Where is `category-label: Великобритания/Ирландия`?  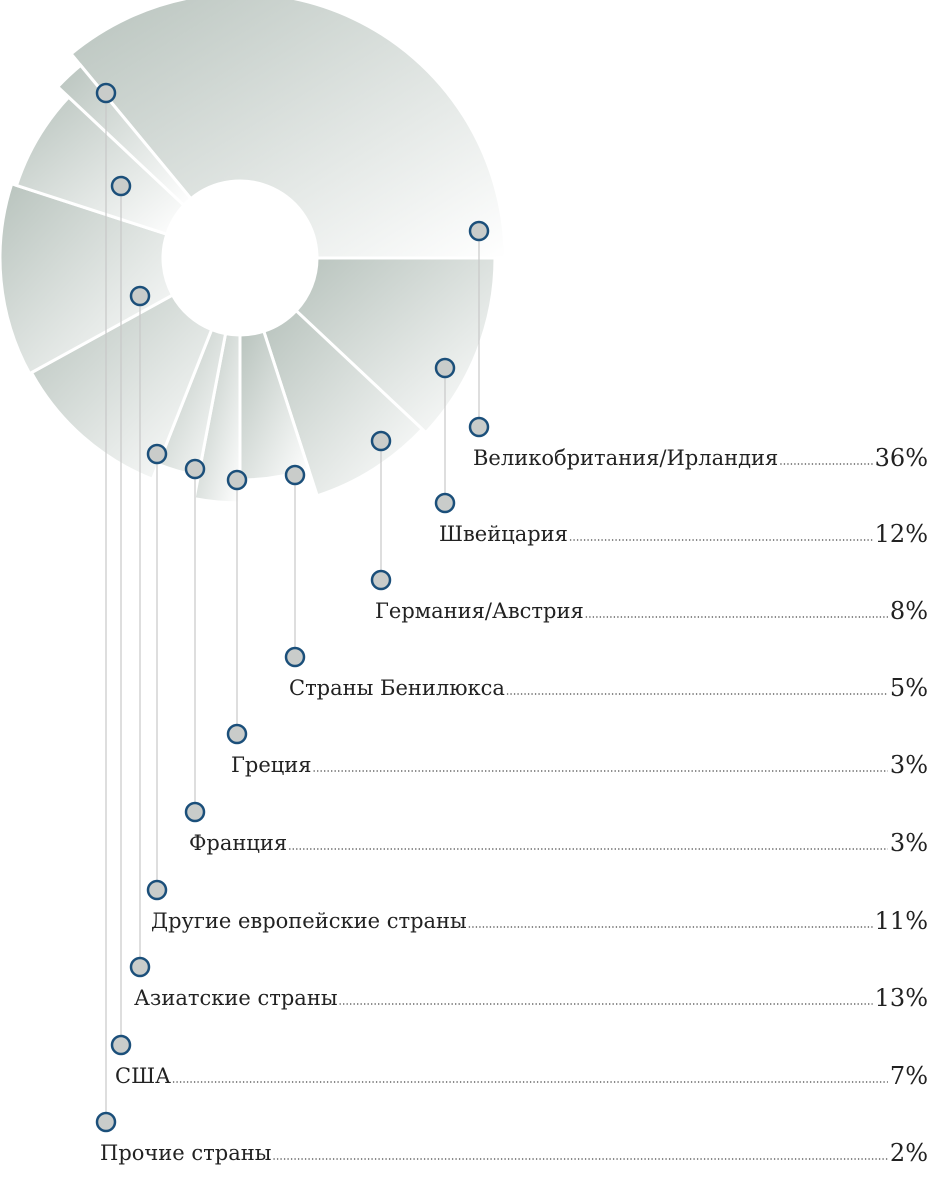 category-label: Великобритания/Ирландия is located at coordinates (625, 458).